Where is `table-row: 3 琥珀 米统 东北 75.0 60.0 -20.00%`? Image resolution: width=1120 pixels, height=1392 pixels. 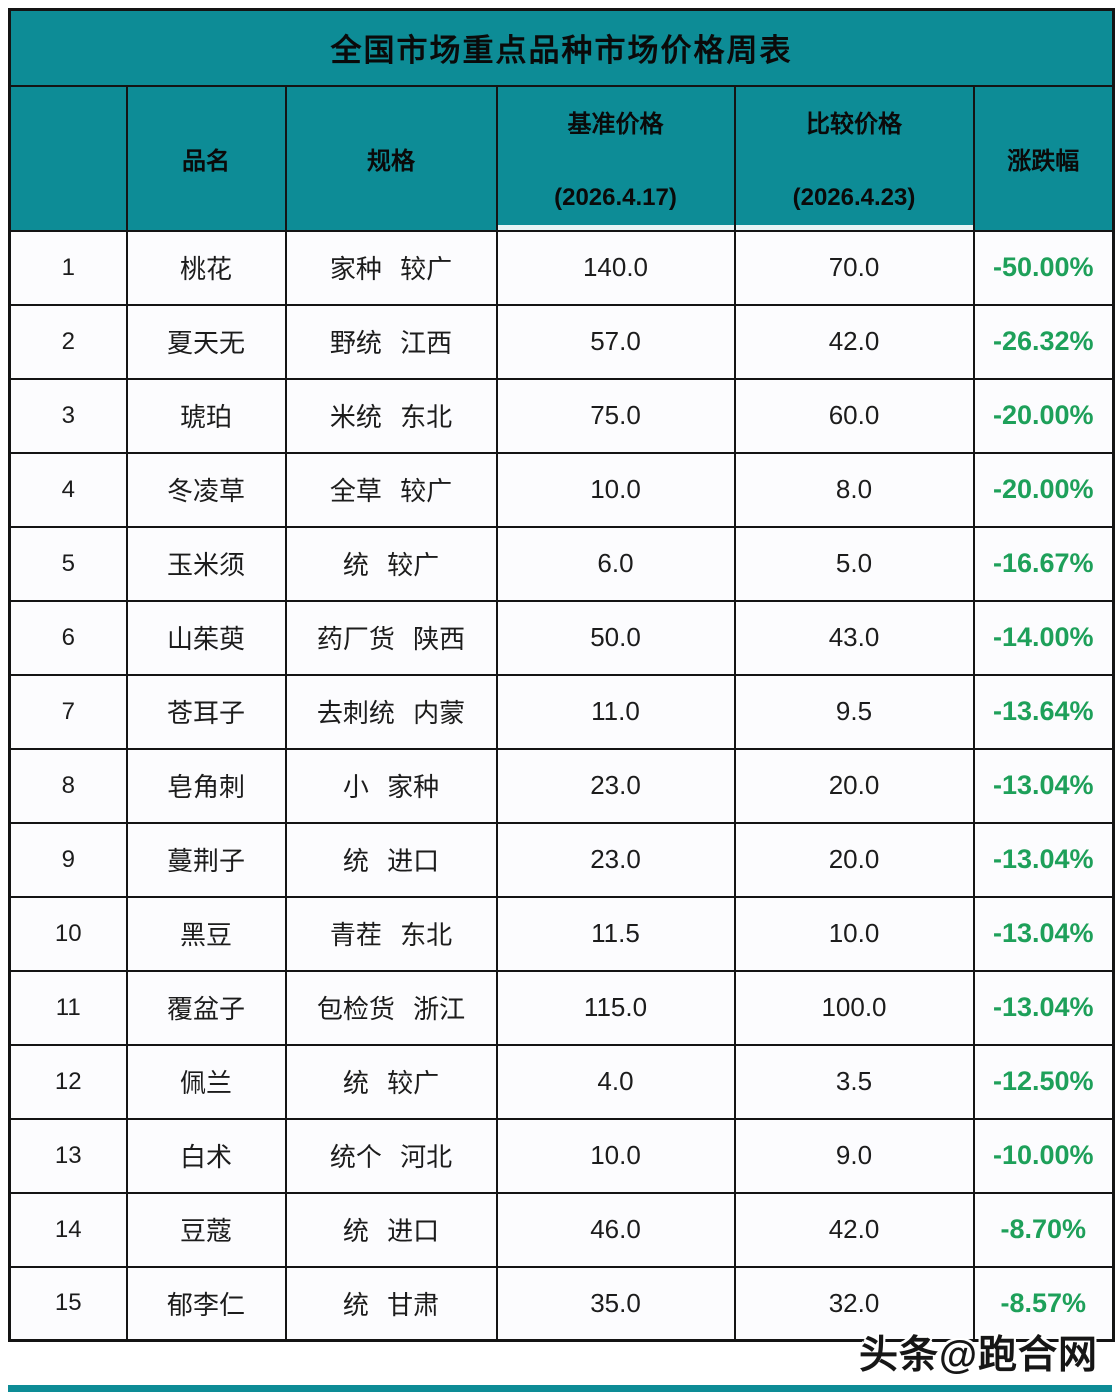 table-row: 3 琥珀 米统 东北 75.0 60.0 -20.00% is located at coordinates (561, 415).